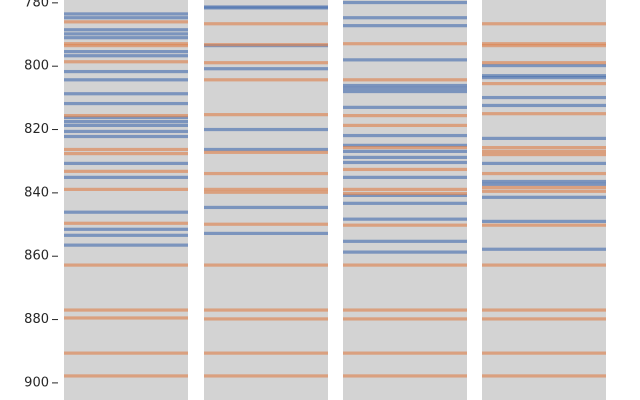 The width and height of the screenshot is (640, 400). Describe the element at coordinates (36, 5) in the screenshot. I see `y-tick-label: 780` at that location.